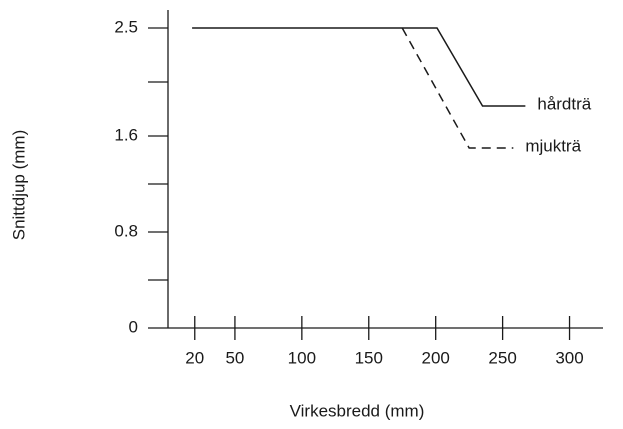 The width and height of the screenshot is (623, 429). Describe the element at coordinates (436, 357) in the screenshot. I see `x-tick-label: 200` at that location.